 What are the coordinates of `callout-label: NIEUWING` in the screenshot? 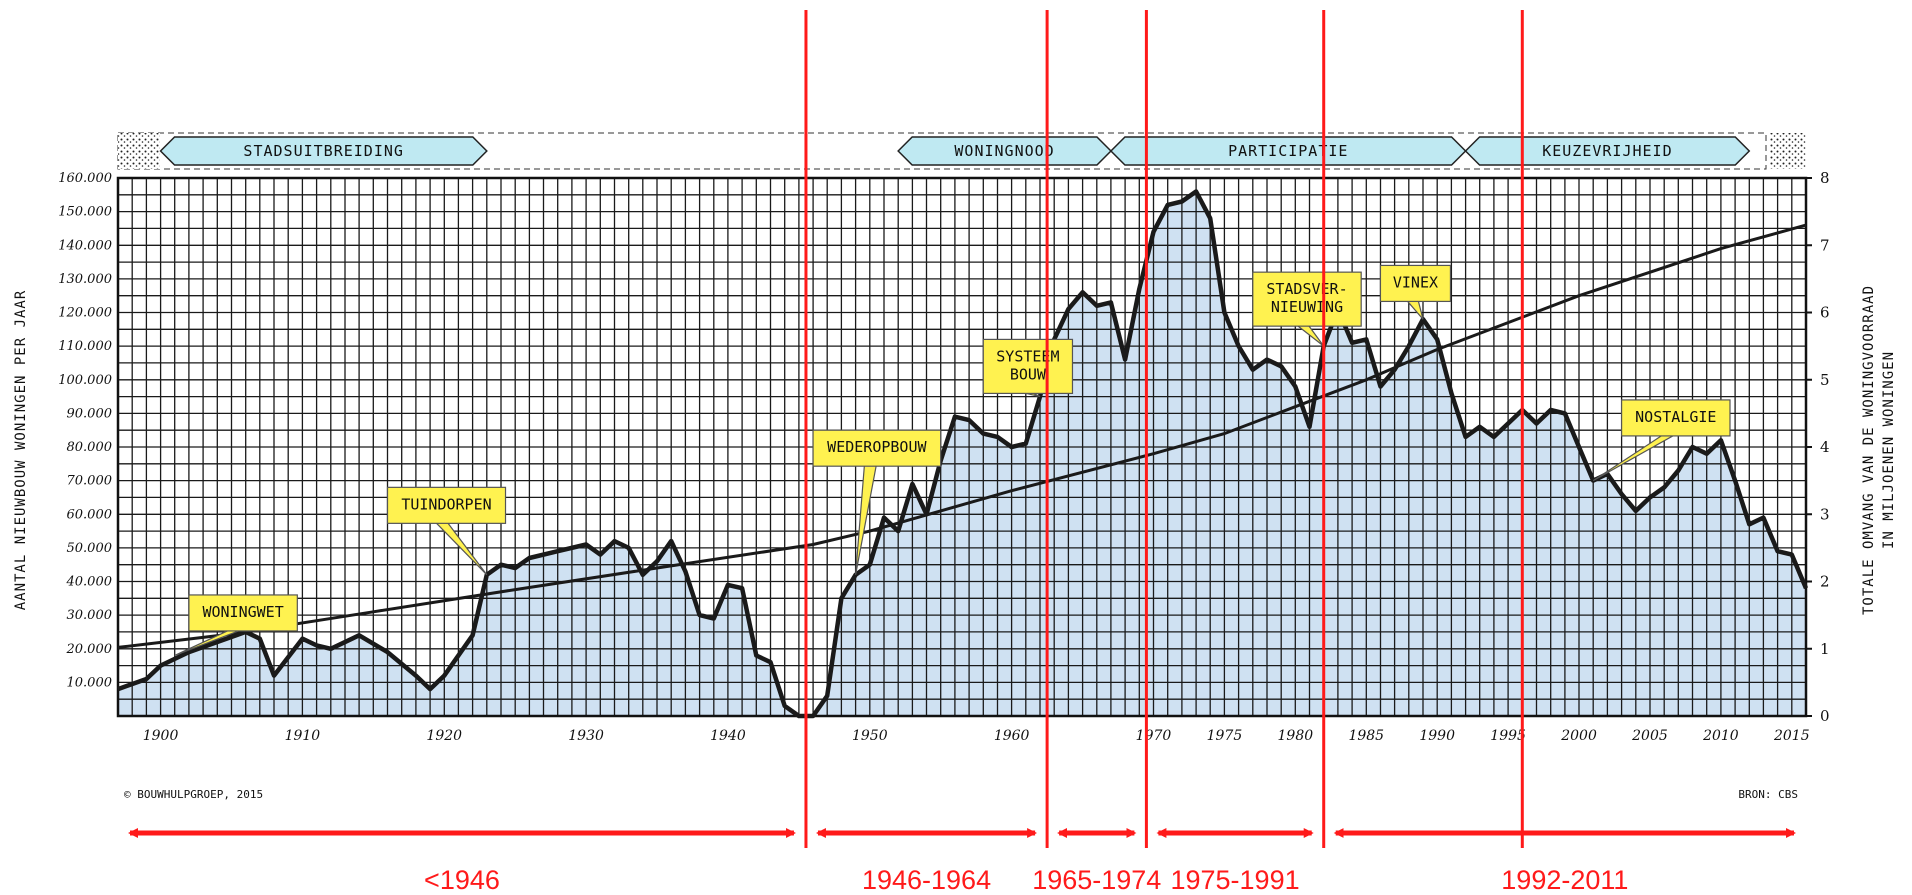 It's located at (1307, 307).